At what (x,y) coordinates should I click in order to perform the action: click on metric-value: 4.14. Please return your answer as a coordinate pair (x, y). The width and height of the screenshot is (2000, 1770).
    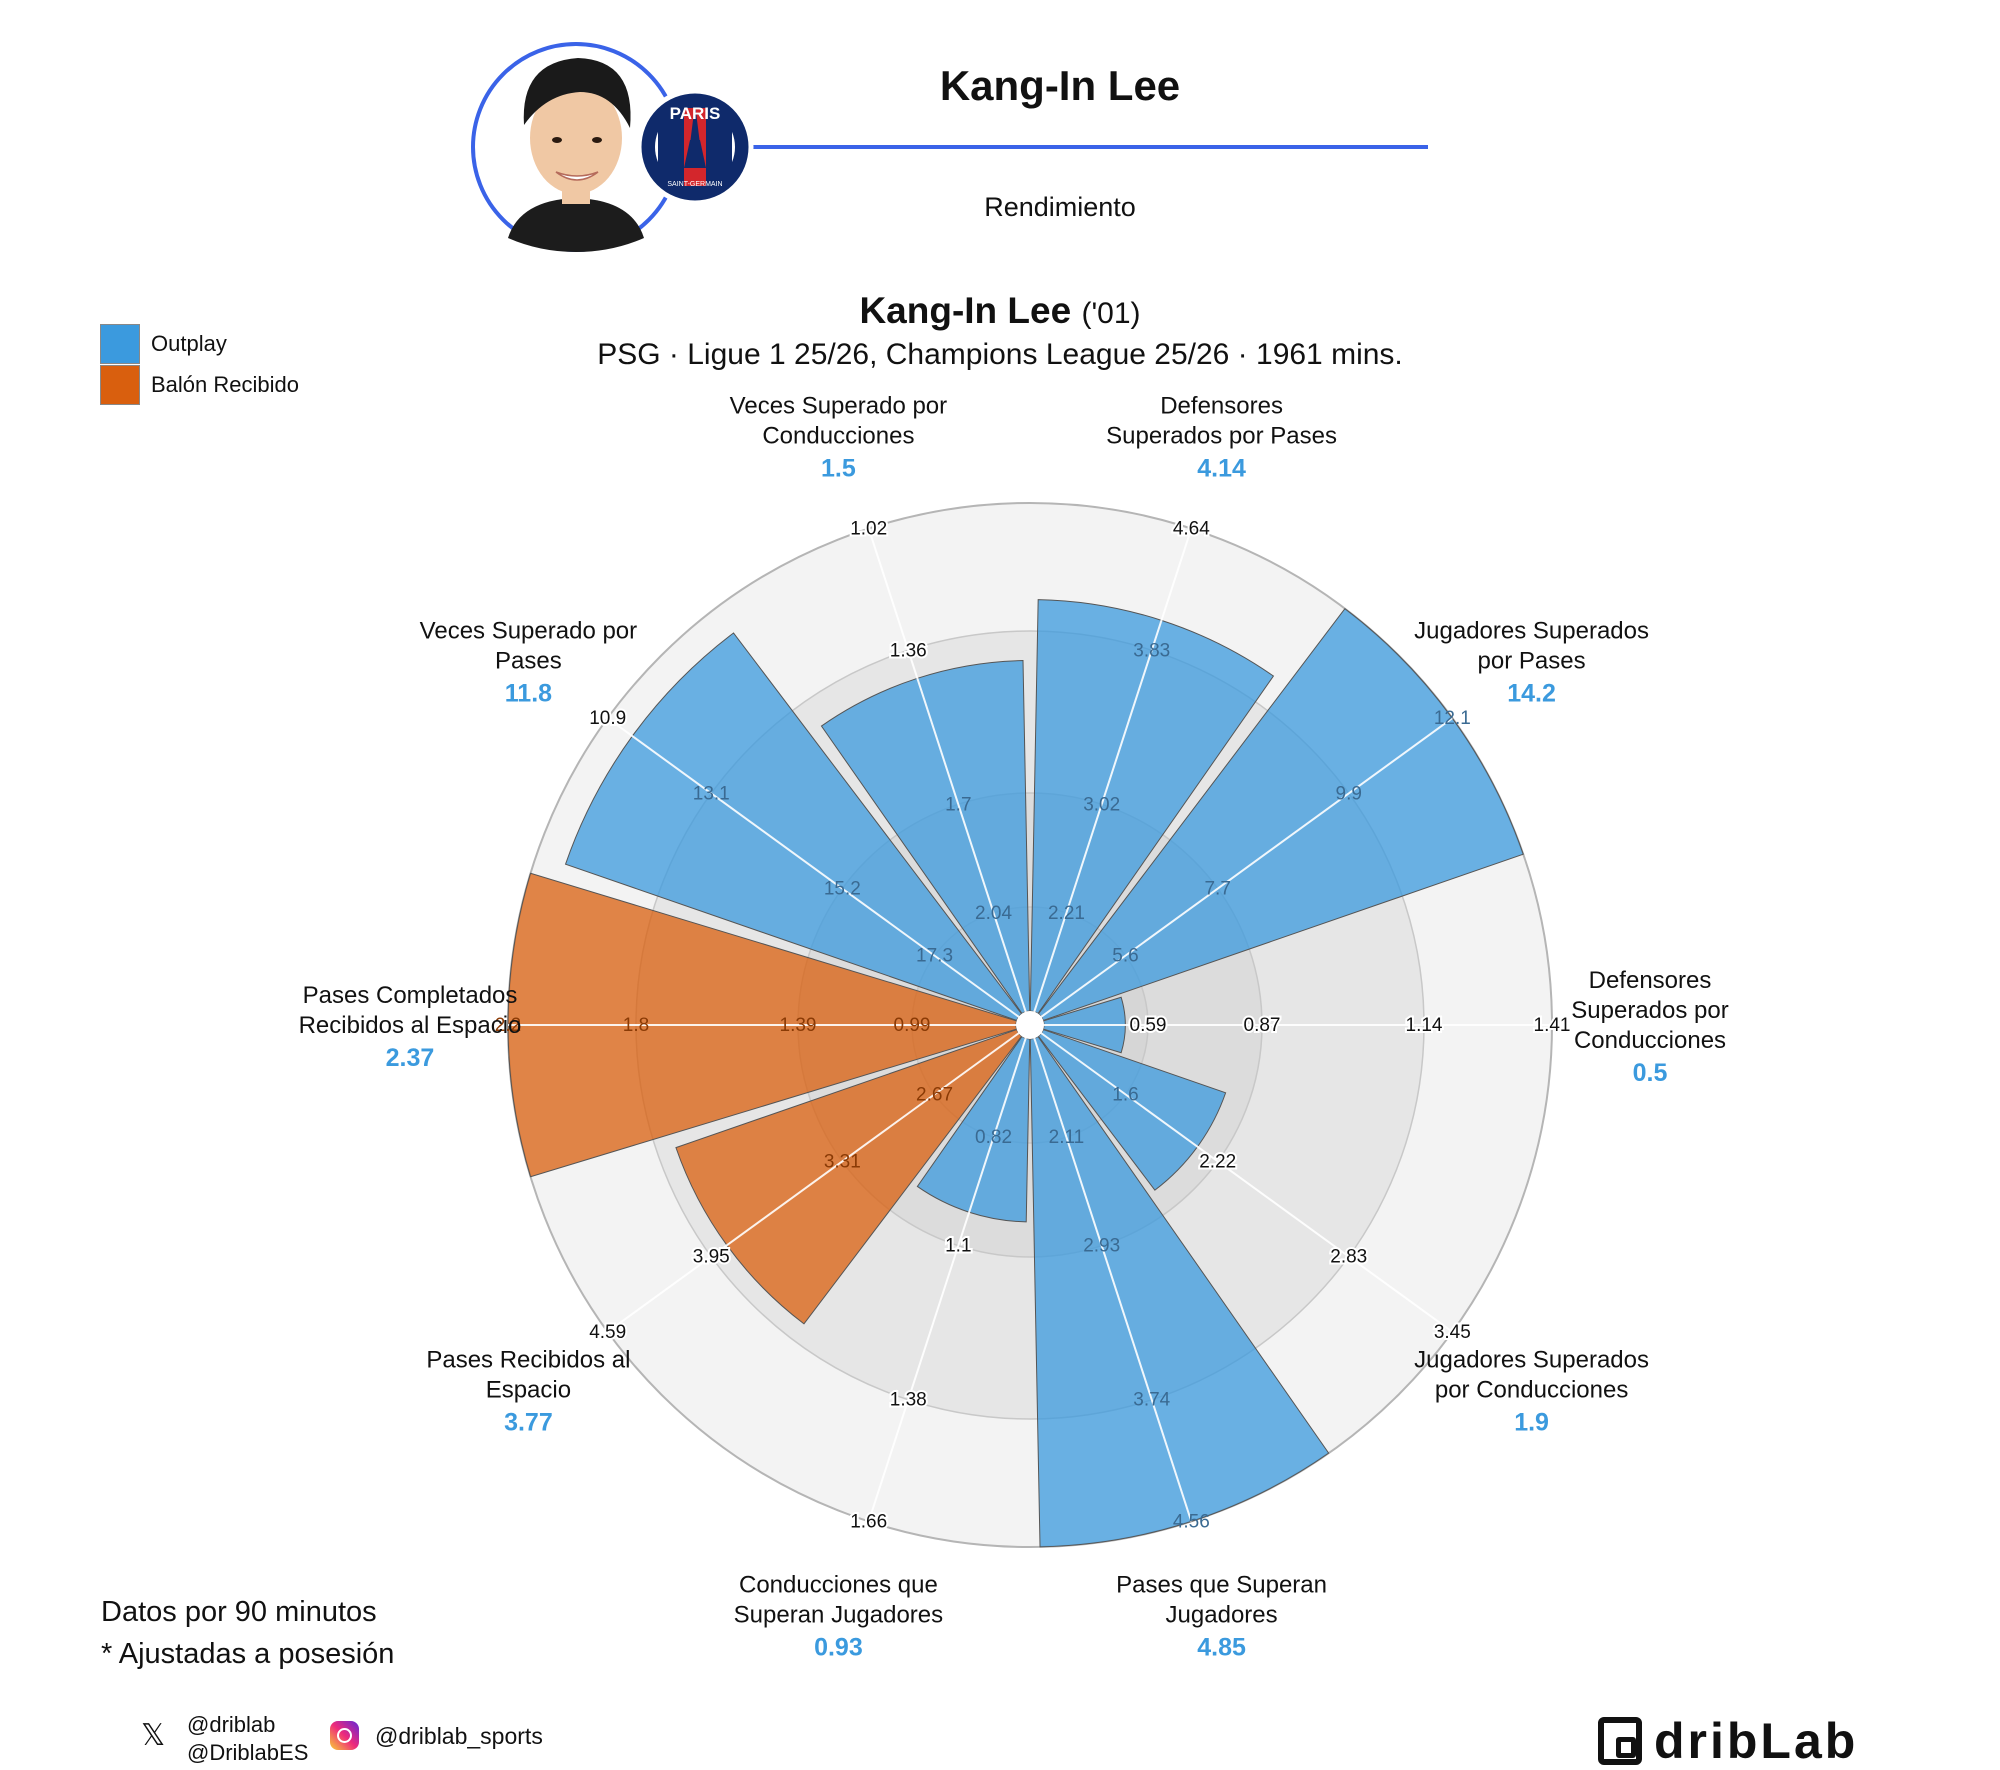
    Looking at the image, I should click on (1221, 468).